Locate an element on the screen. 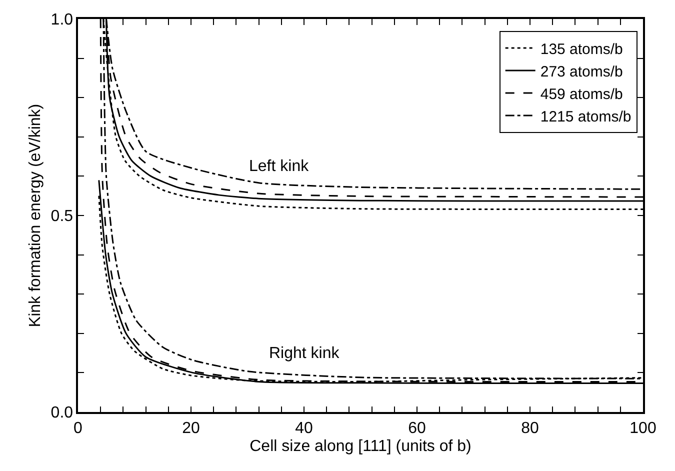 This screenshot has width=675, height=471. x-tick-label: 100 is located at coordinates (643, 428).